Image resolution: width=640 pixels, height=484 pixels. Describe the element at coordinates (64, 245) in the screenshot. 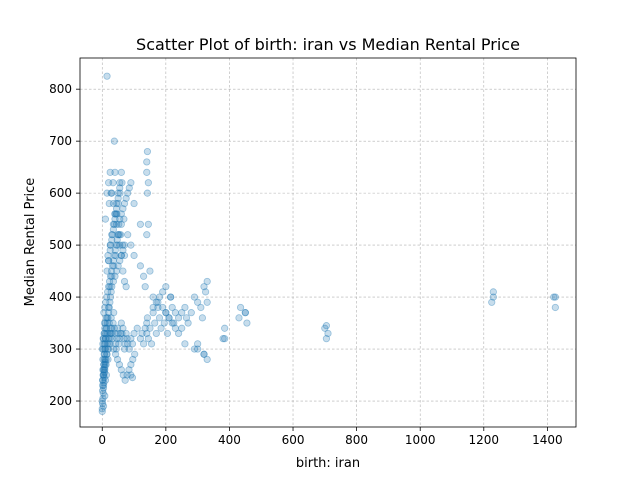

I see `y-axis-ticks: 200 300 400 500 600 700 800` at that location.